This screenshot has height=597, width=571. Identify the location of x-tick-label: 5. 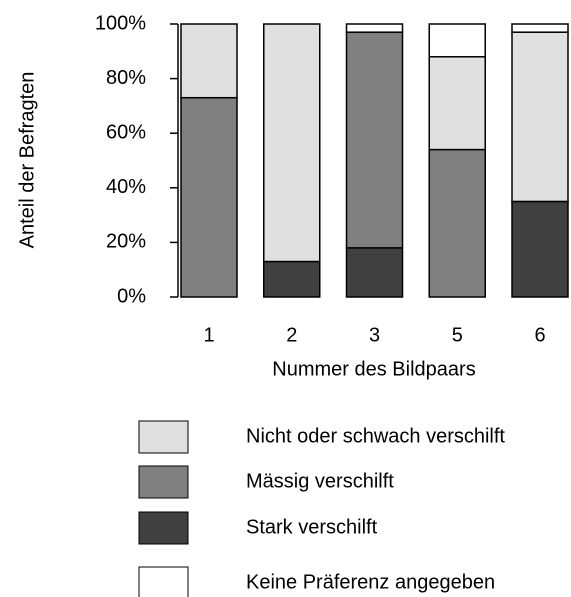
(457, 335).